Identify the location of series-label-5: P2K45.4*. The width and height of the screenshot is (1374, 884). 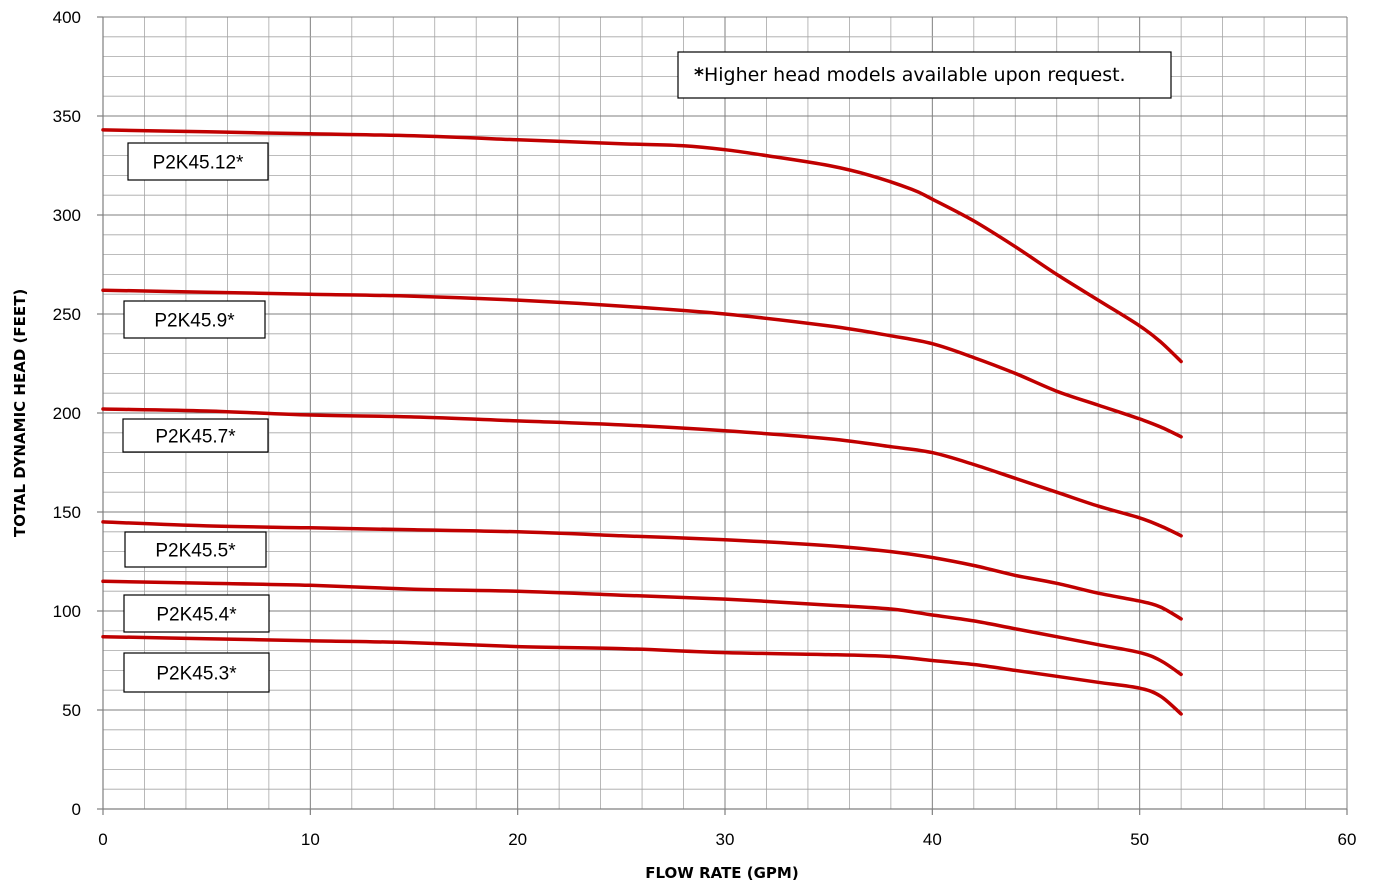
(196, 613).